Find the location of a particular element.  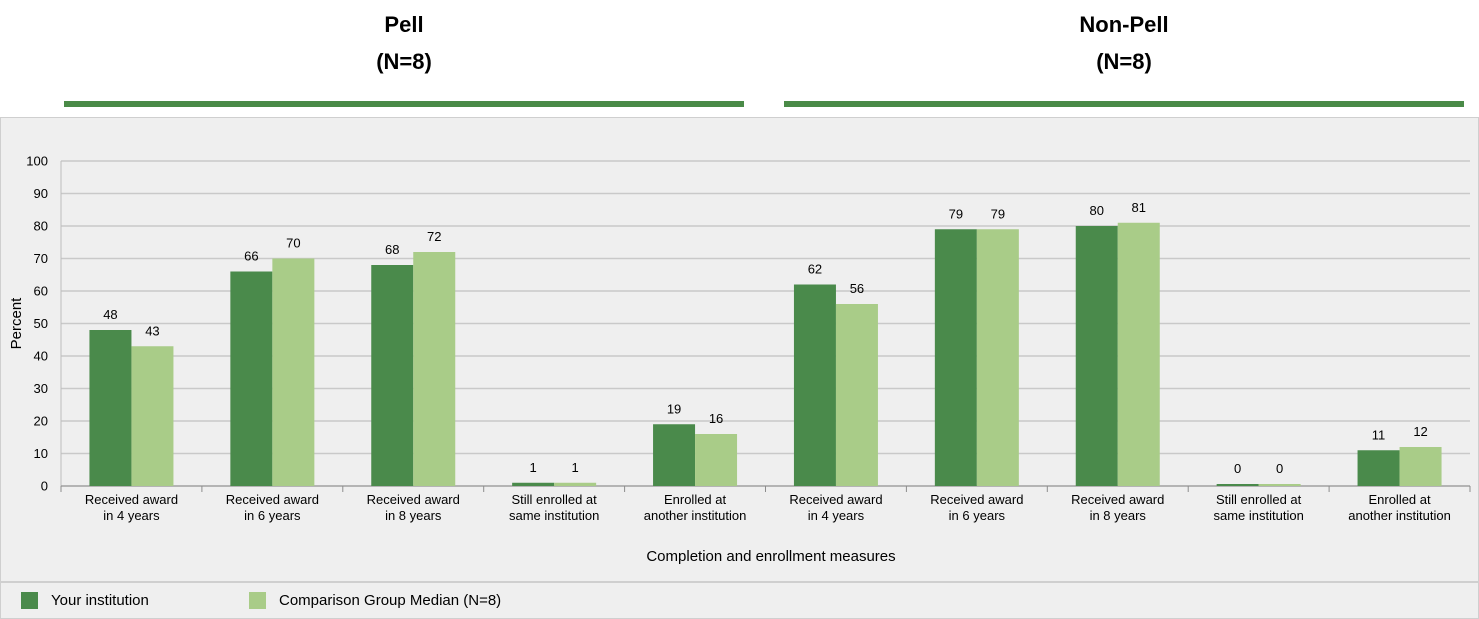

y-tick-label: 30 is located at coordinates (41, 388).